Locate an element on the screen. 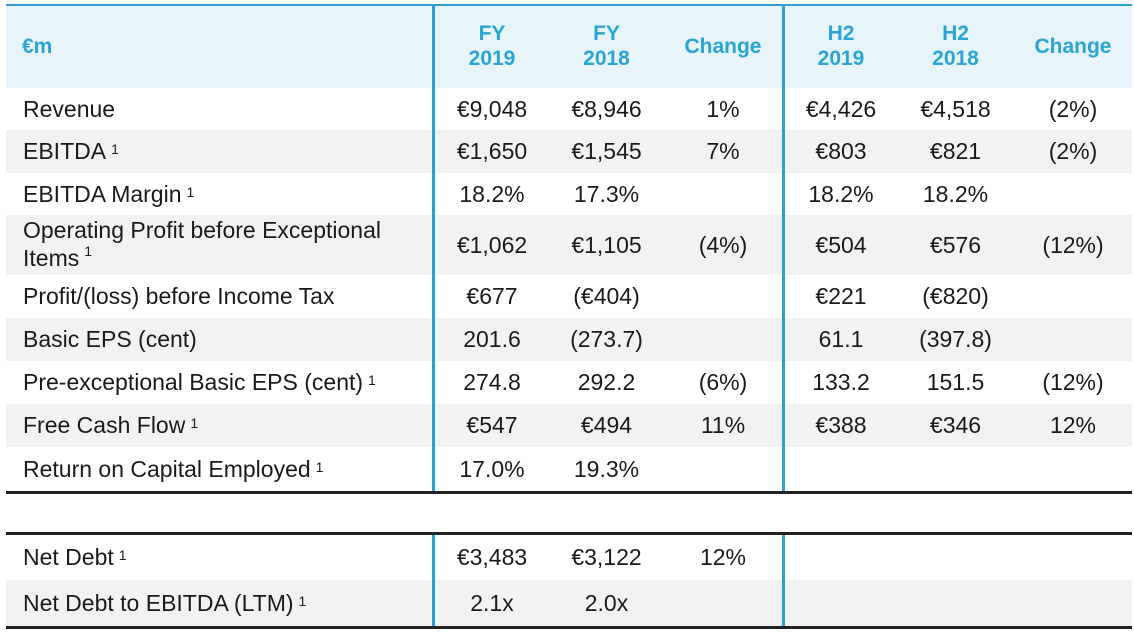  row-label: EBITDA Margin 1 is located at coordinates (109, 193).